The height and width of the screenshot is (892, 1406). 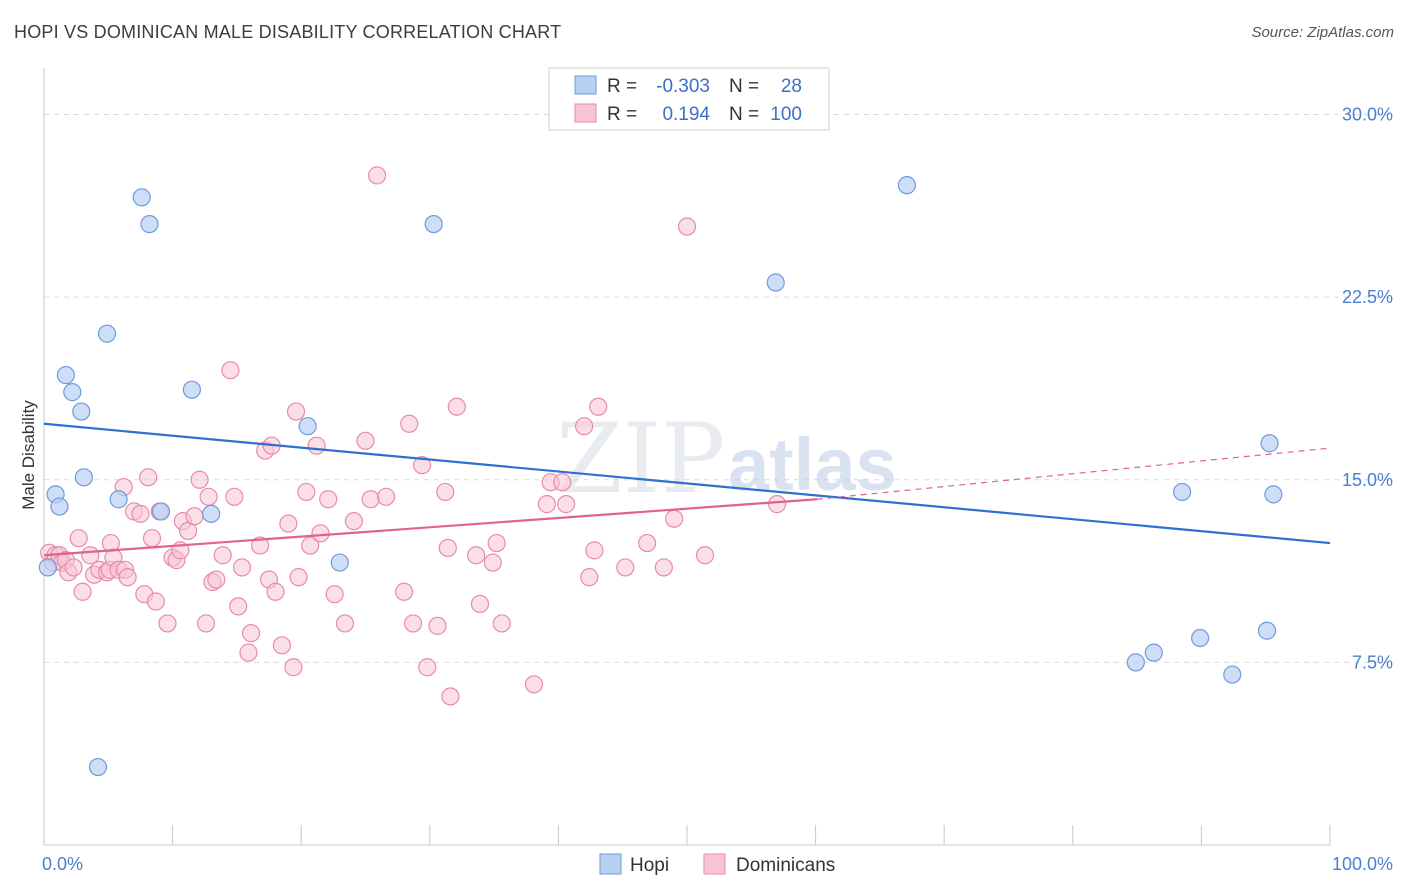 I want to click on y-tick-labels: 7.5% 15.0% 22.5% 30.0%, so click(x=1367, y=389).